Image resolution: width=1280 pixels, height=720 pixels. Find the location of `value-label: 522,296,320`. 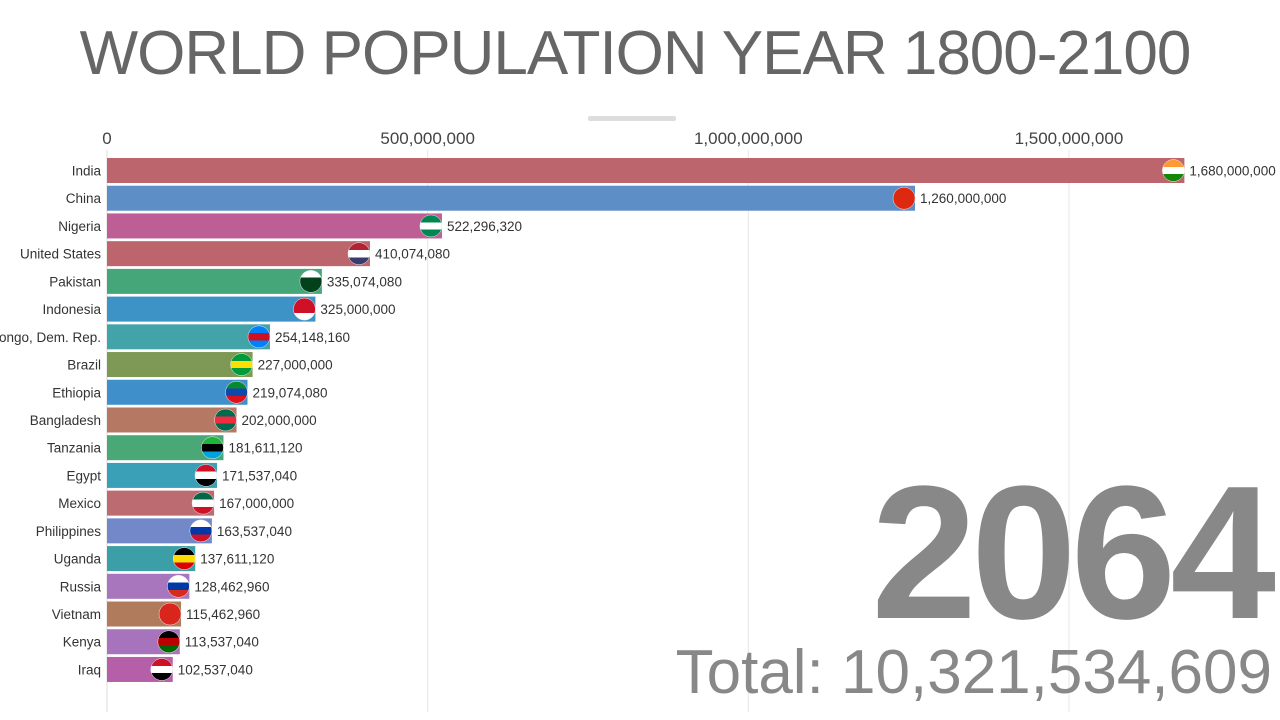

value-label: 522,296,320 is located at coordinates (484, 226).